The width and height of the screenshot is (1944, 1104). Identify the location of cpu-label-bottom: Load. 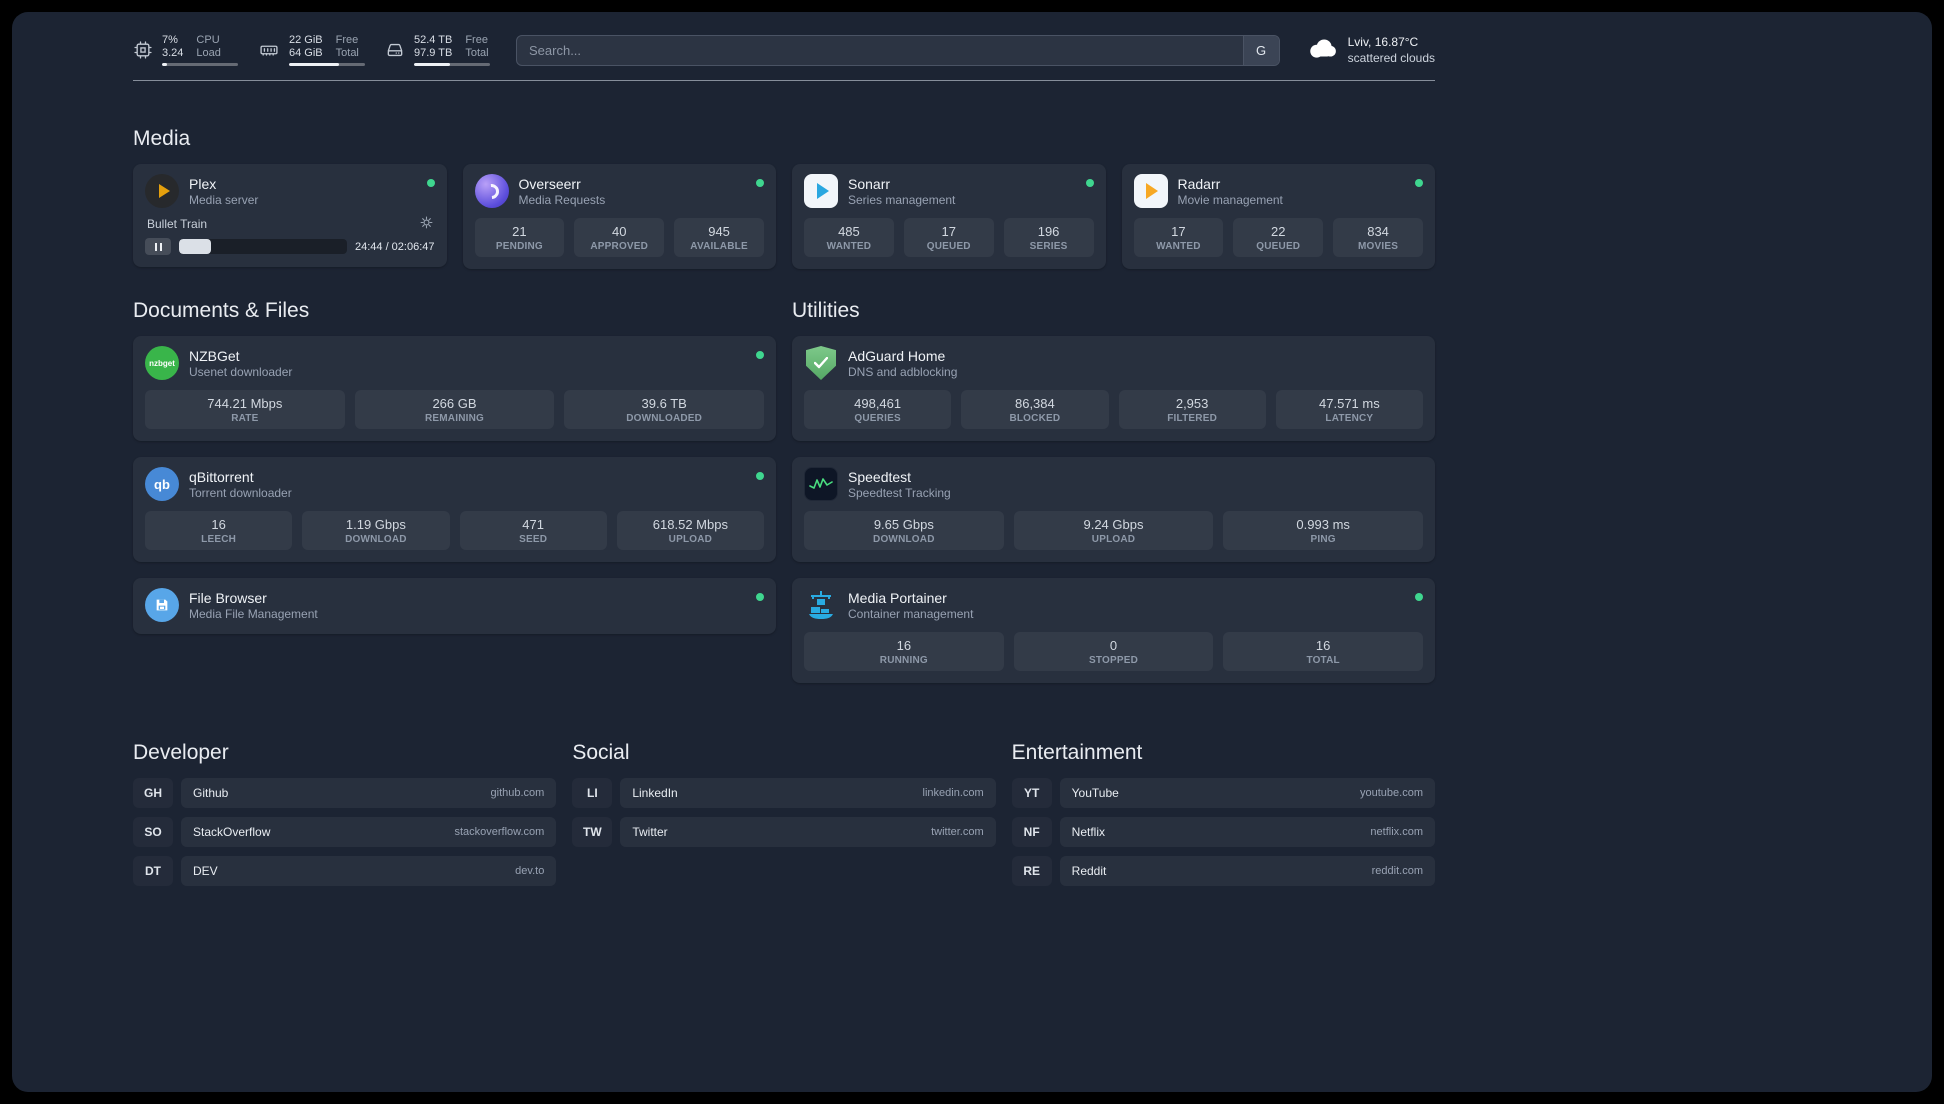
(208, 53).